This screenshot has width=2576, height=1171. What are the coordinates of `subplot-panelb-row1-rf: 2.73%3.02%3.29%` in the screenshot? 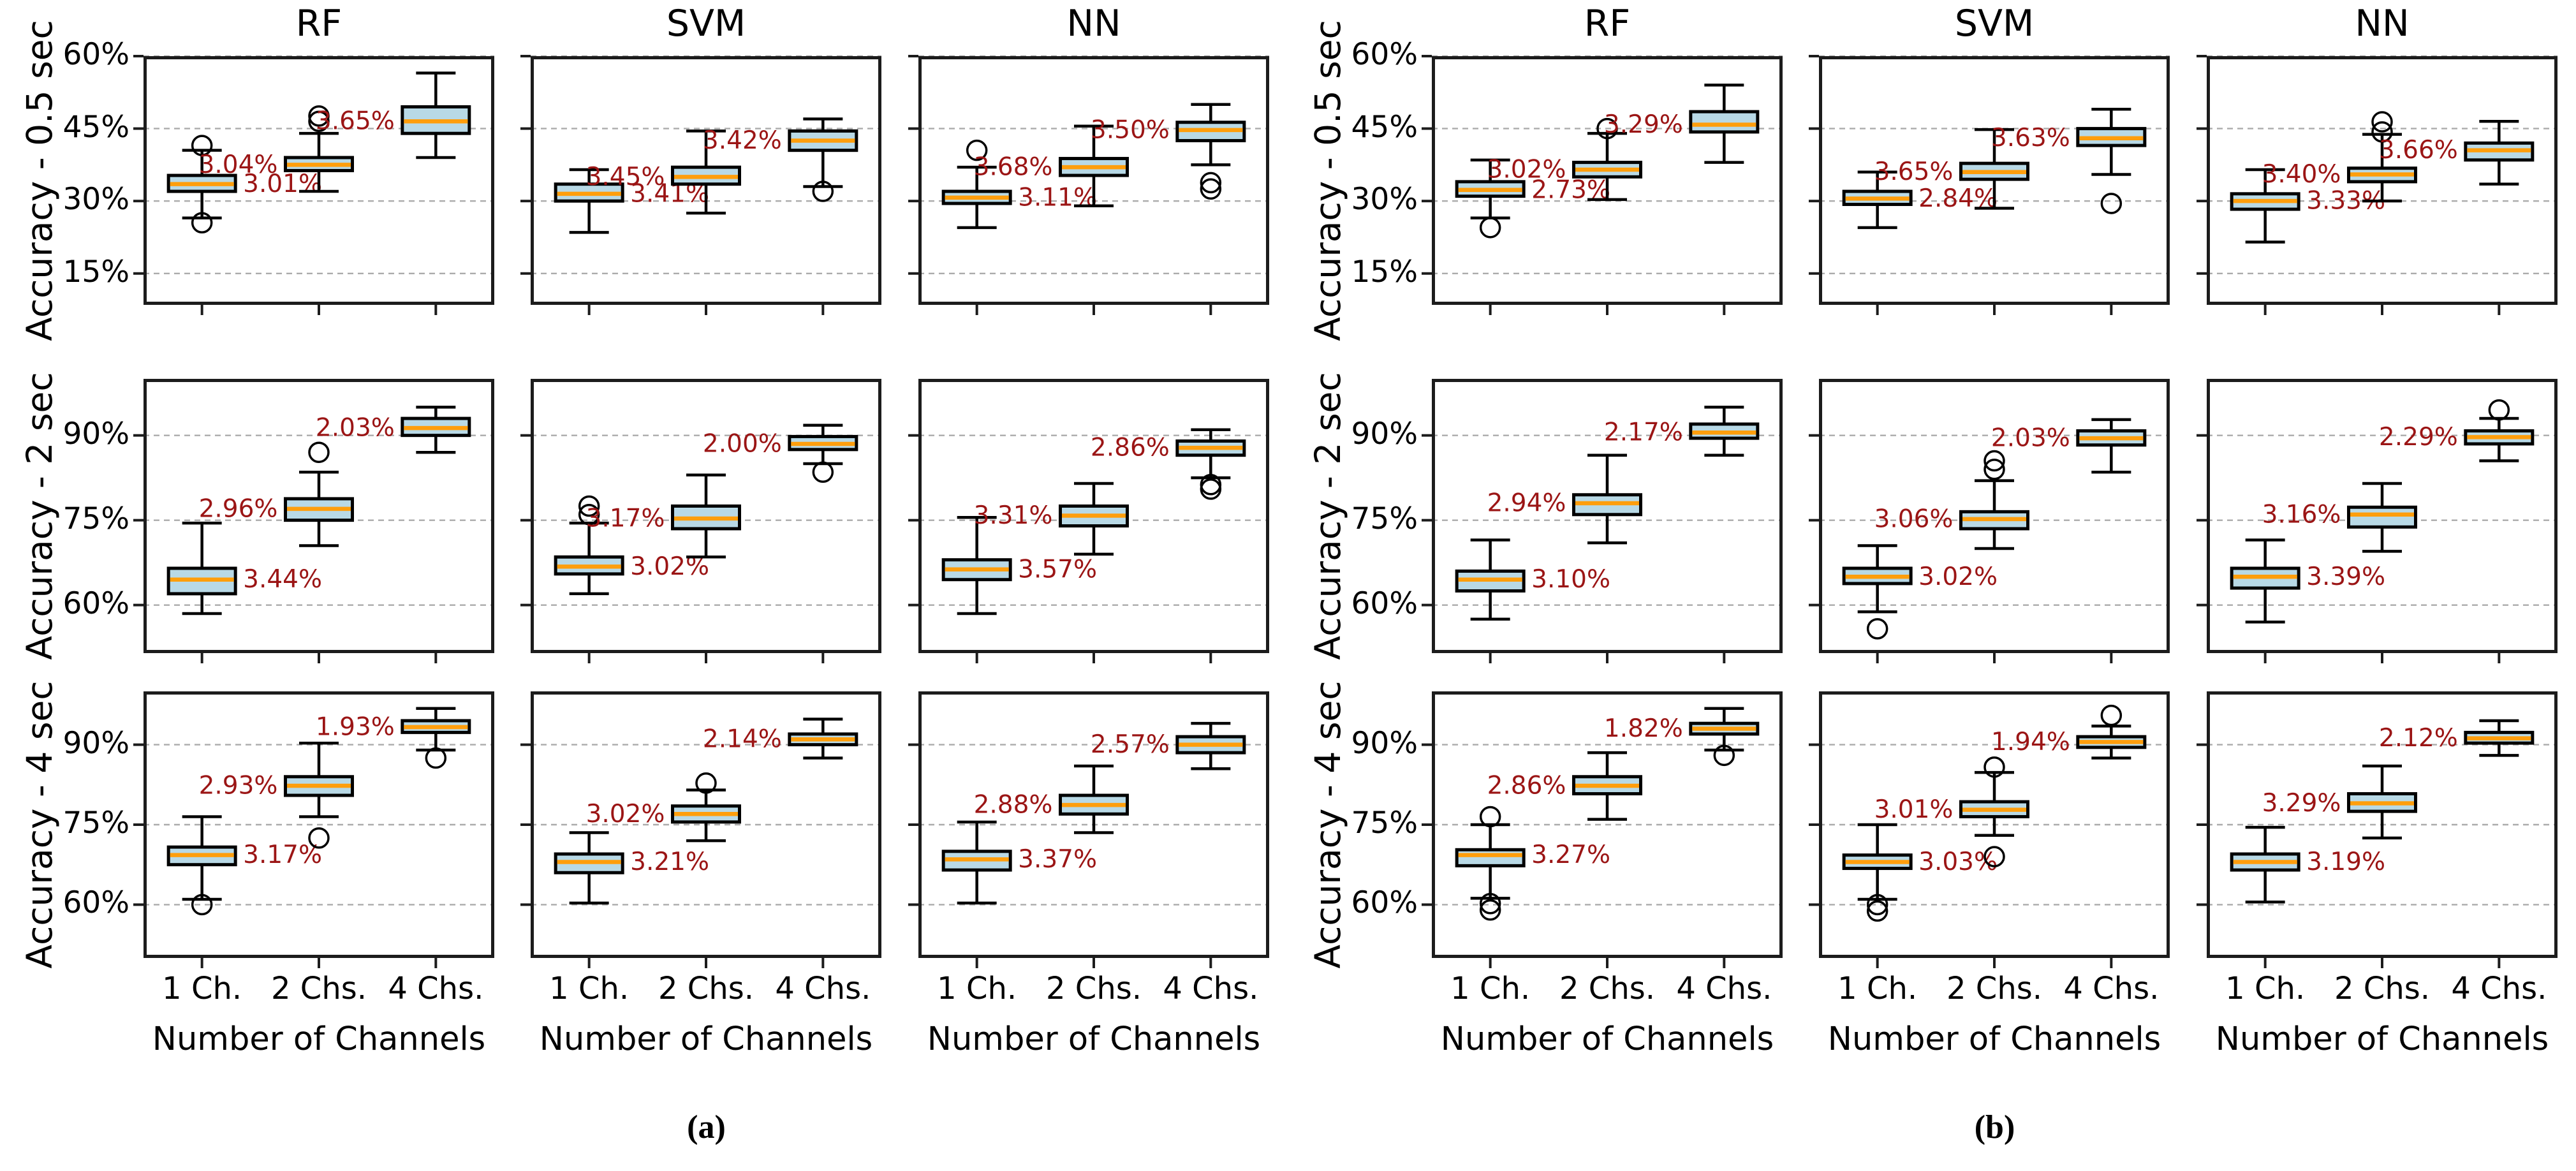 It's located at (1602, 185).